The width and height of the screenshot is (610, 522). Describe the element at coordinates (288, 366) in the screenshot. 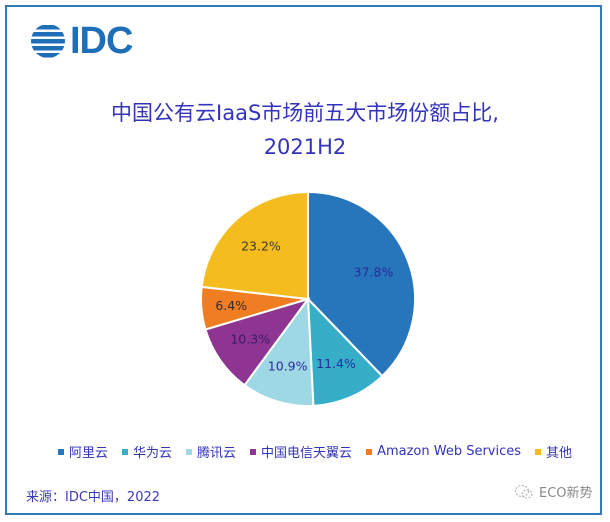

I see `slice-label: 10.9%` at that location.